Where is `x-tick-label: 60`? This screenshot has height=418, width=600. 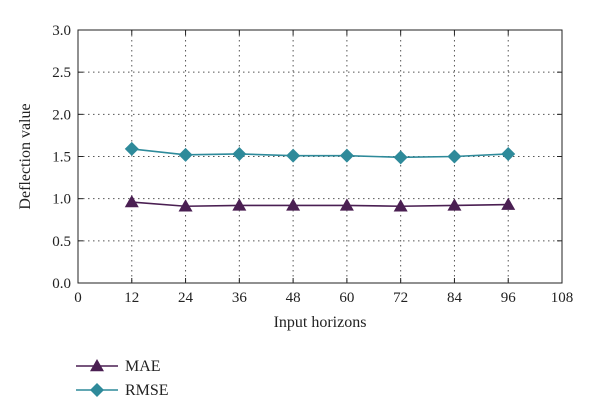
x-tick-label: 60 is located at coordinates (346, 298).